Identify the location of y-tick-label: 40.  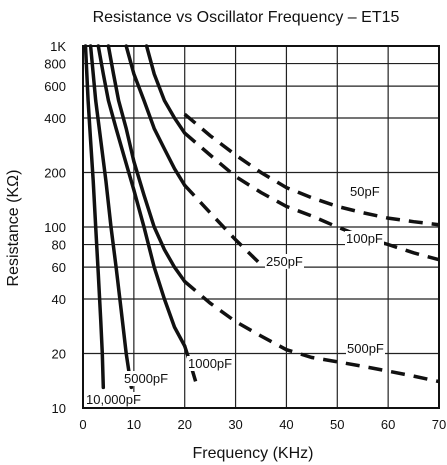
(59, 299).